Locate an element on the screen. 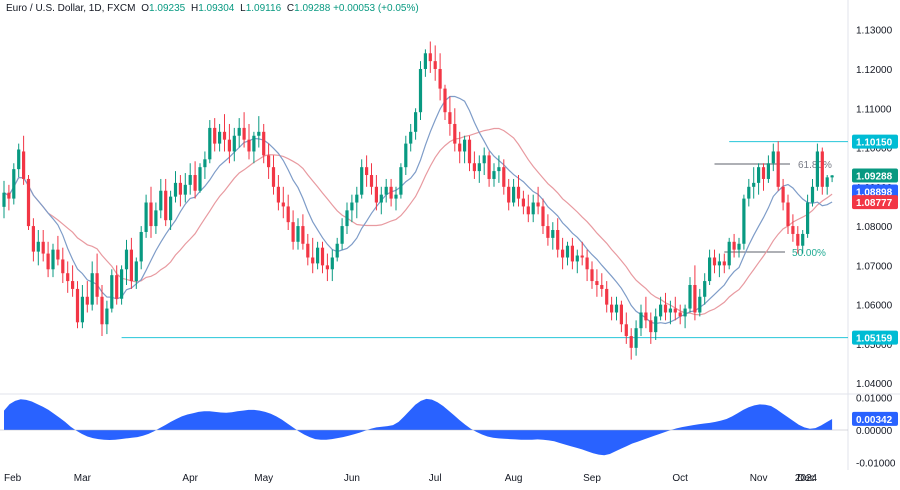 This screenshot has width=900, height=490. time-tick-label: Feb is located at coordinates (13, 478).